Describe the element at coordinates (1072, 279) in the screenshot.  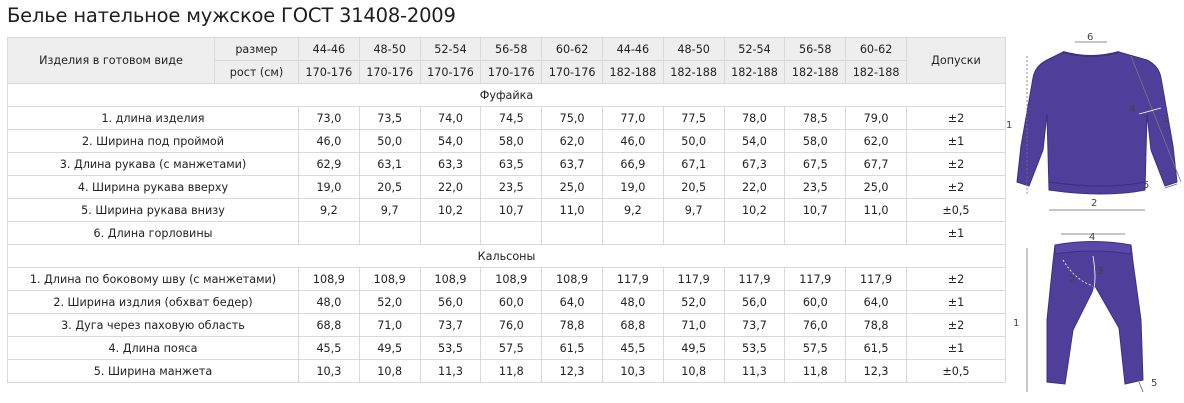
I see `pants-label-hip: 2` at that location.